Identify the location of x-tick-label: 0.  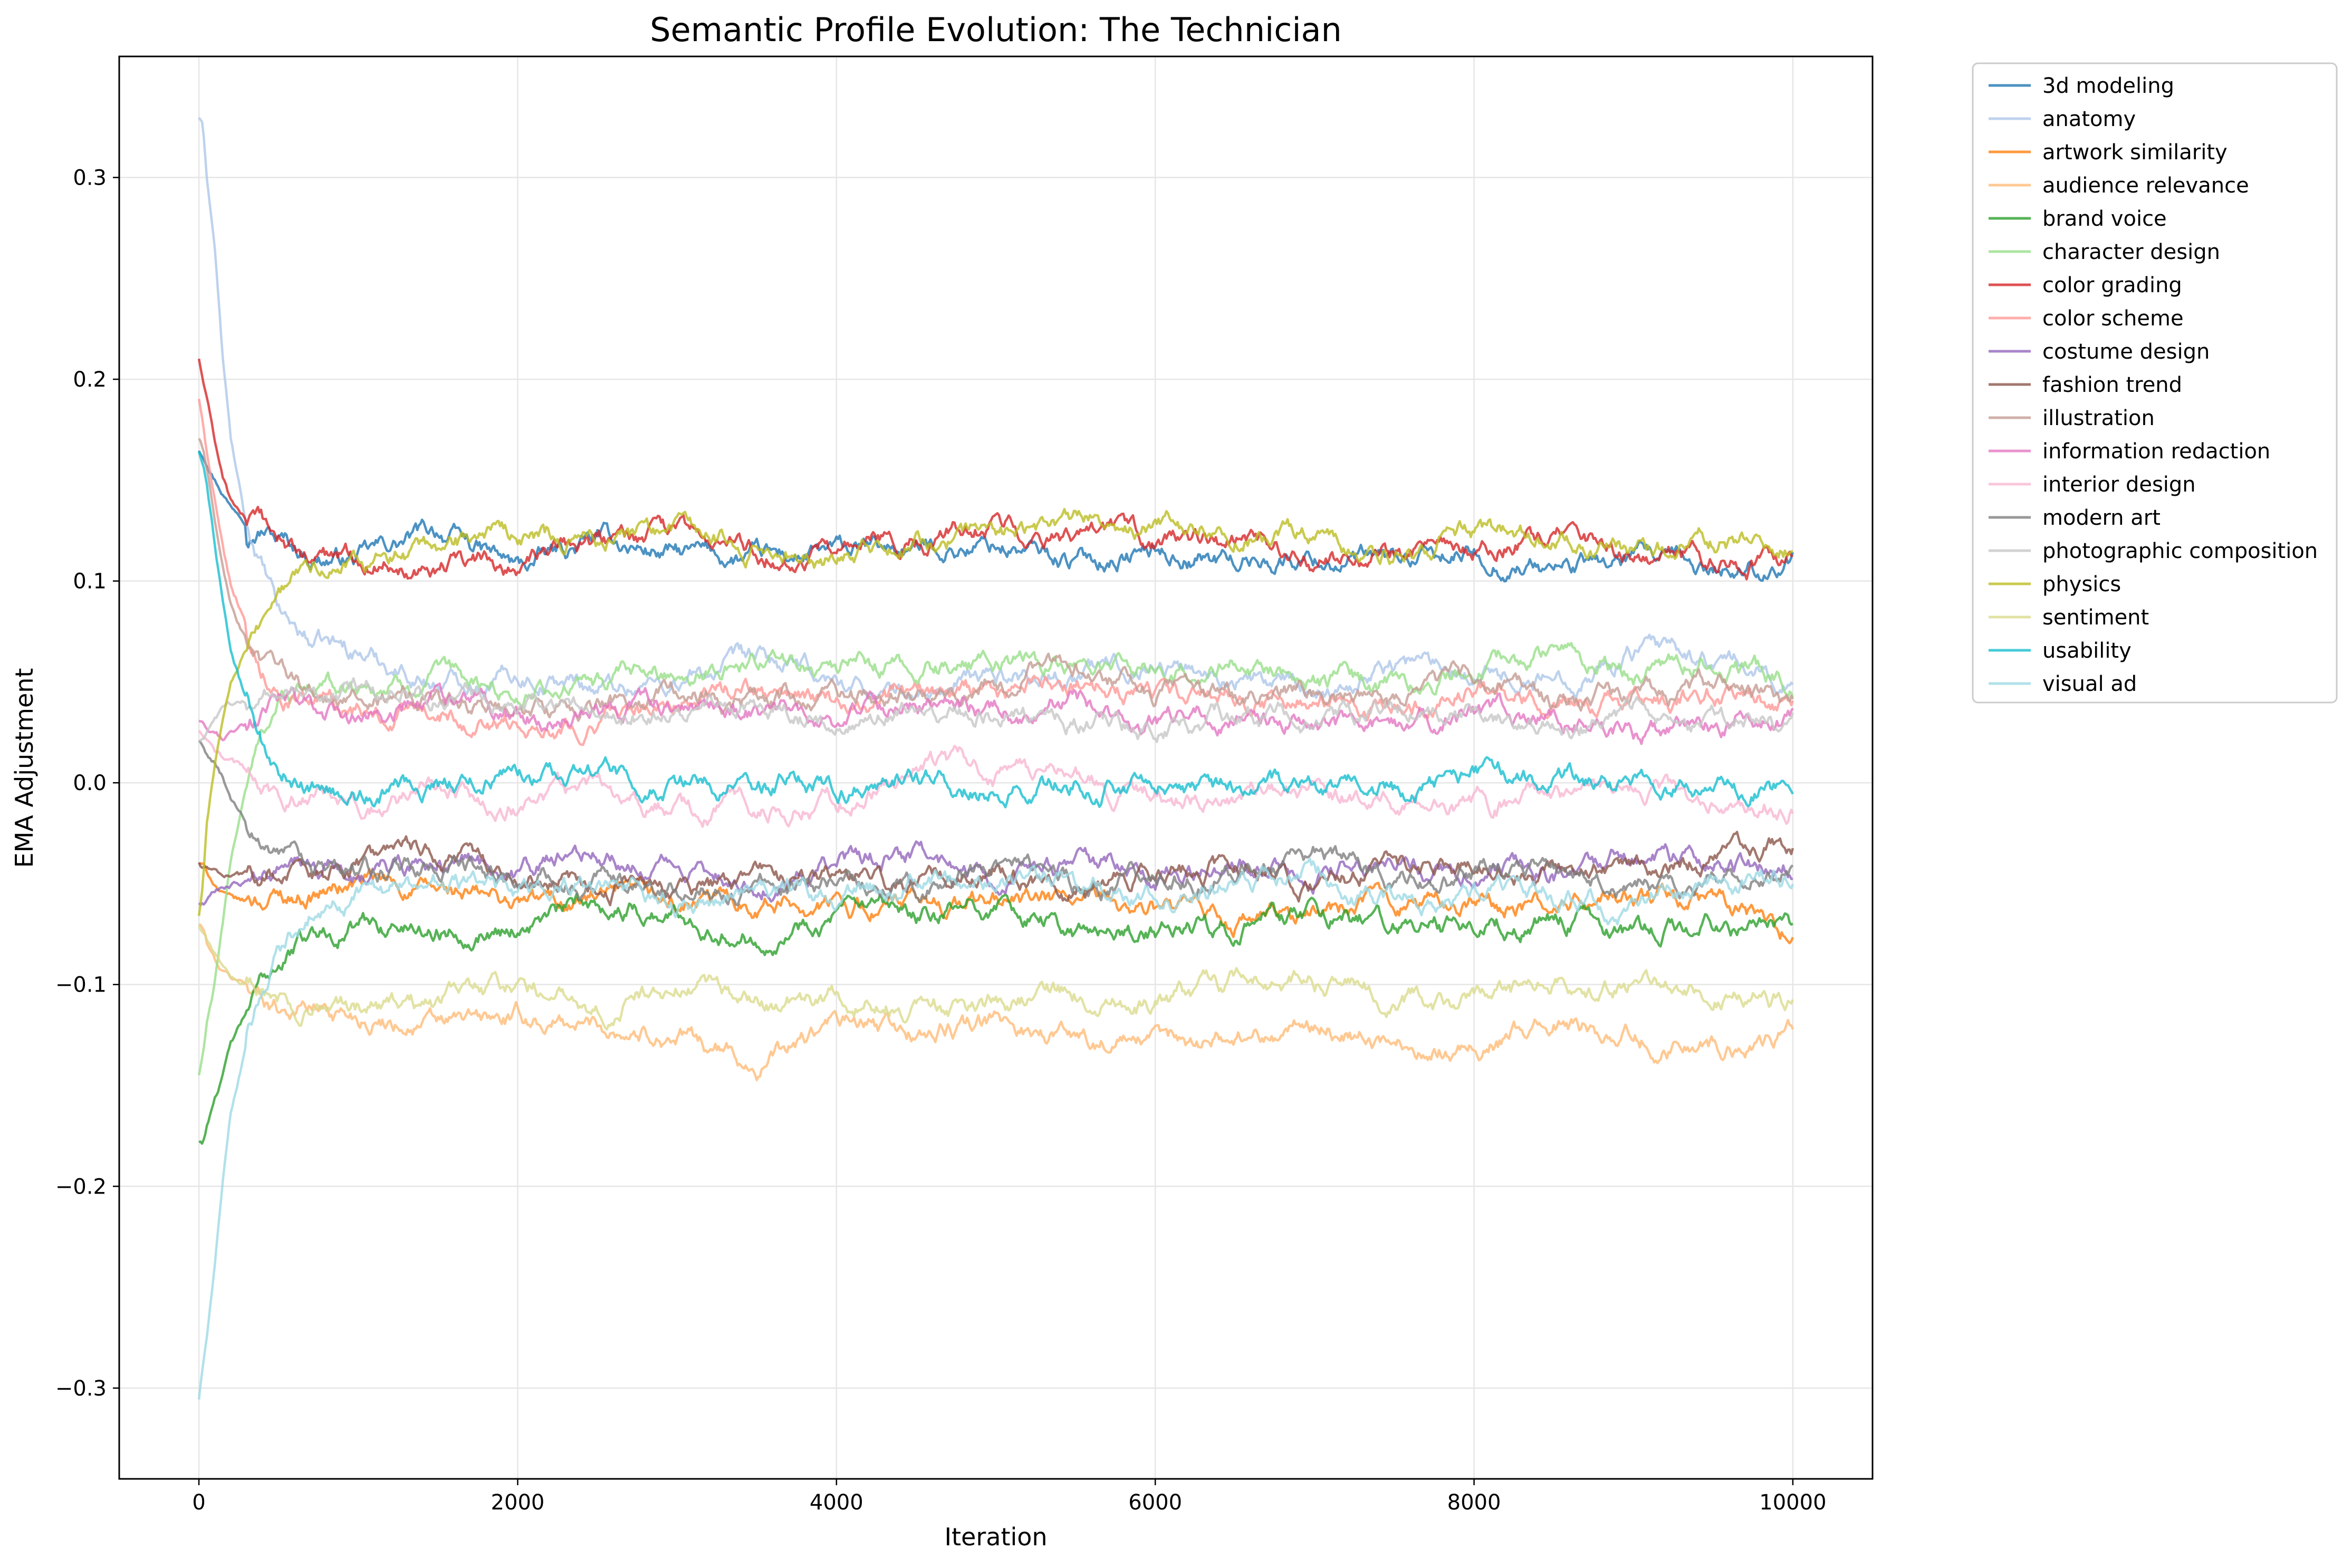
(198, 1502).